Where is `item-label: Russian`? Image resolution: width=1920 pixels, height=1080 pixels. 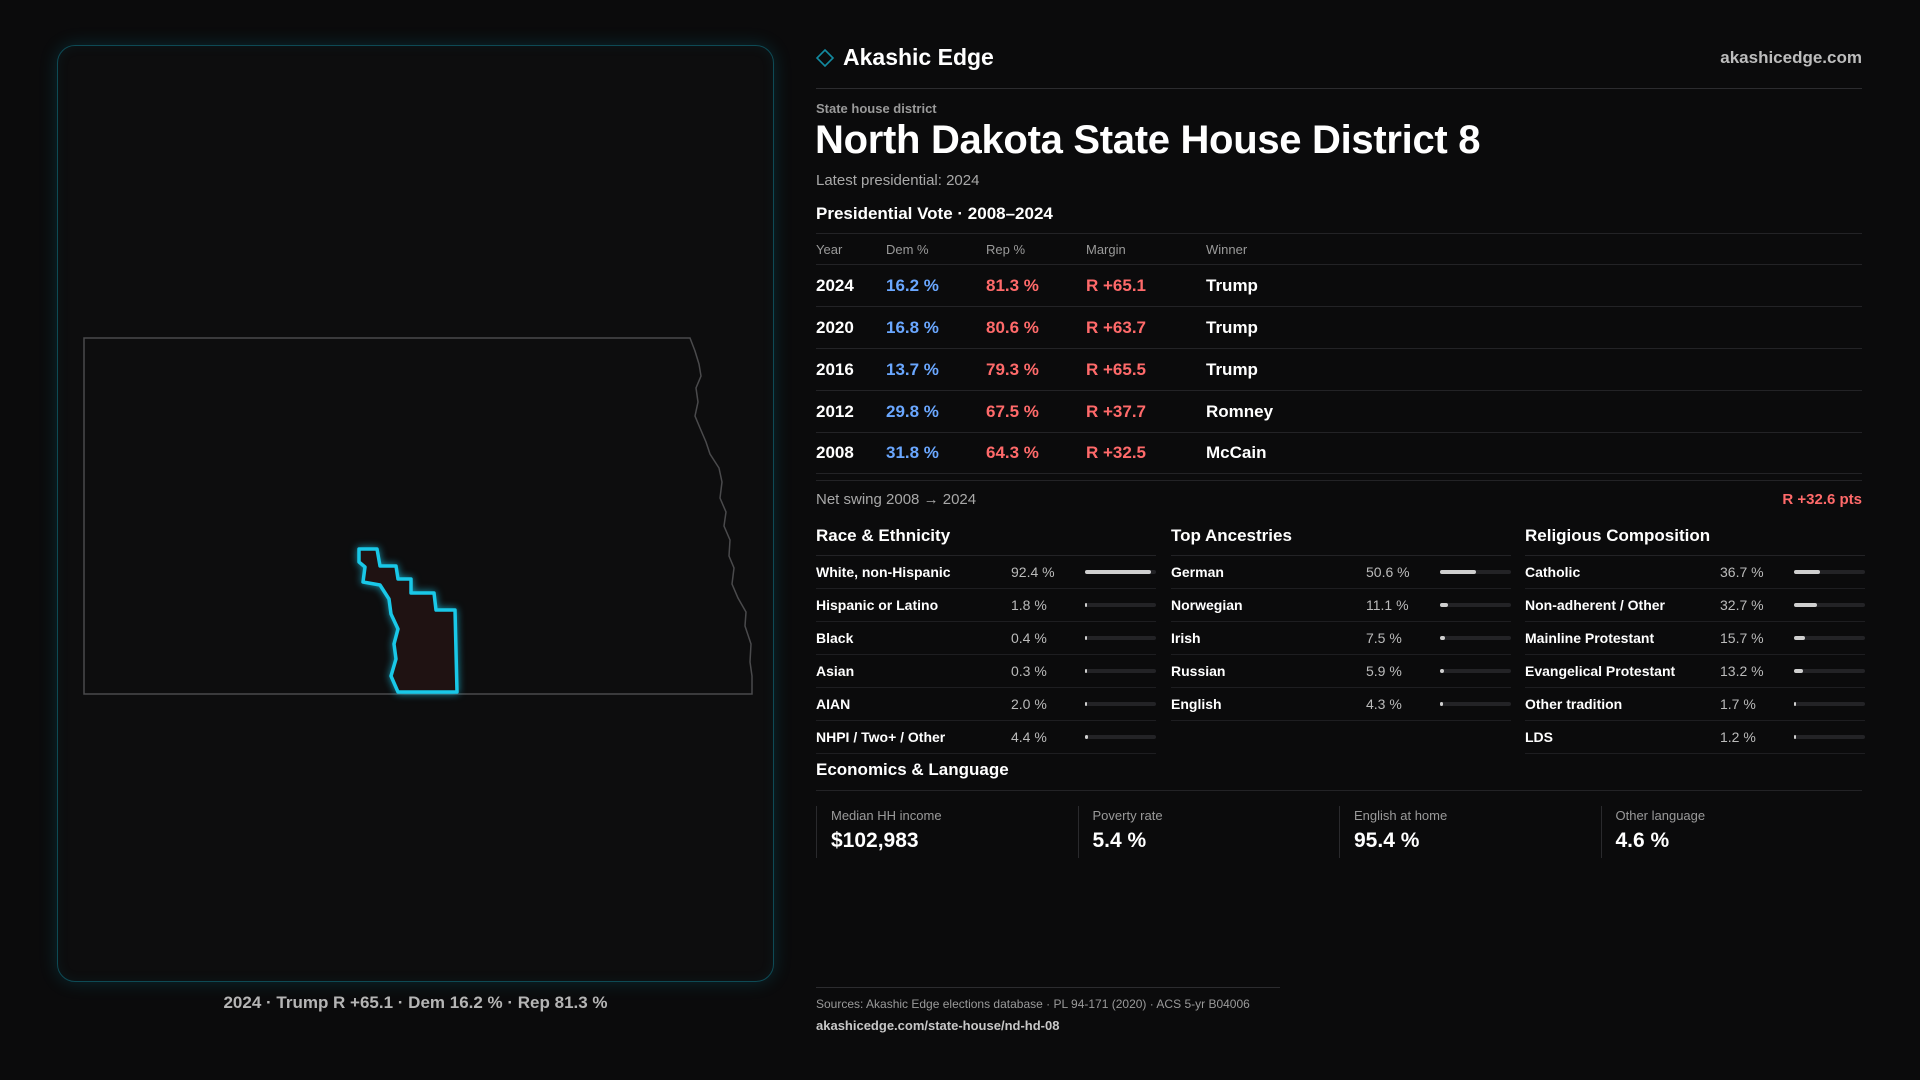
item-label: Russian is located at coordinates (1198, 671).